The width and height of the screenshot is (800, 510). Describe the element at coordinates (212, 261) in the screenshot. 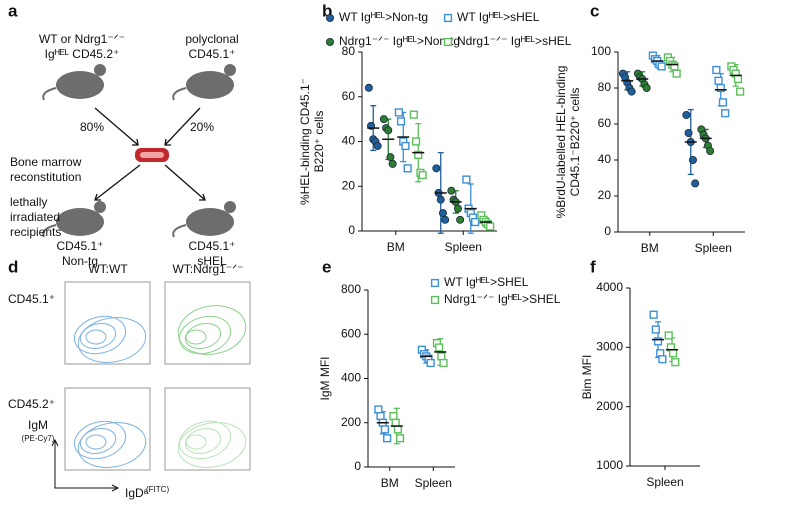

I see `recipient-text: sHEL` at that location.